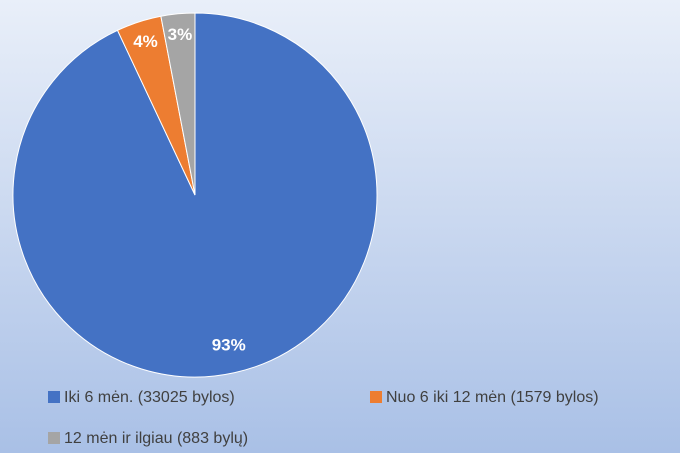  Describe the element at coordinates (149, 397) in the screenshot. I see `legend-label: Iki 6 mėn. (33025 bylos)` at that location.